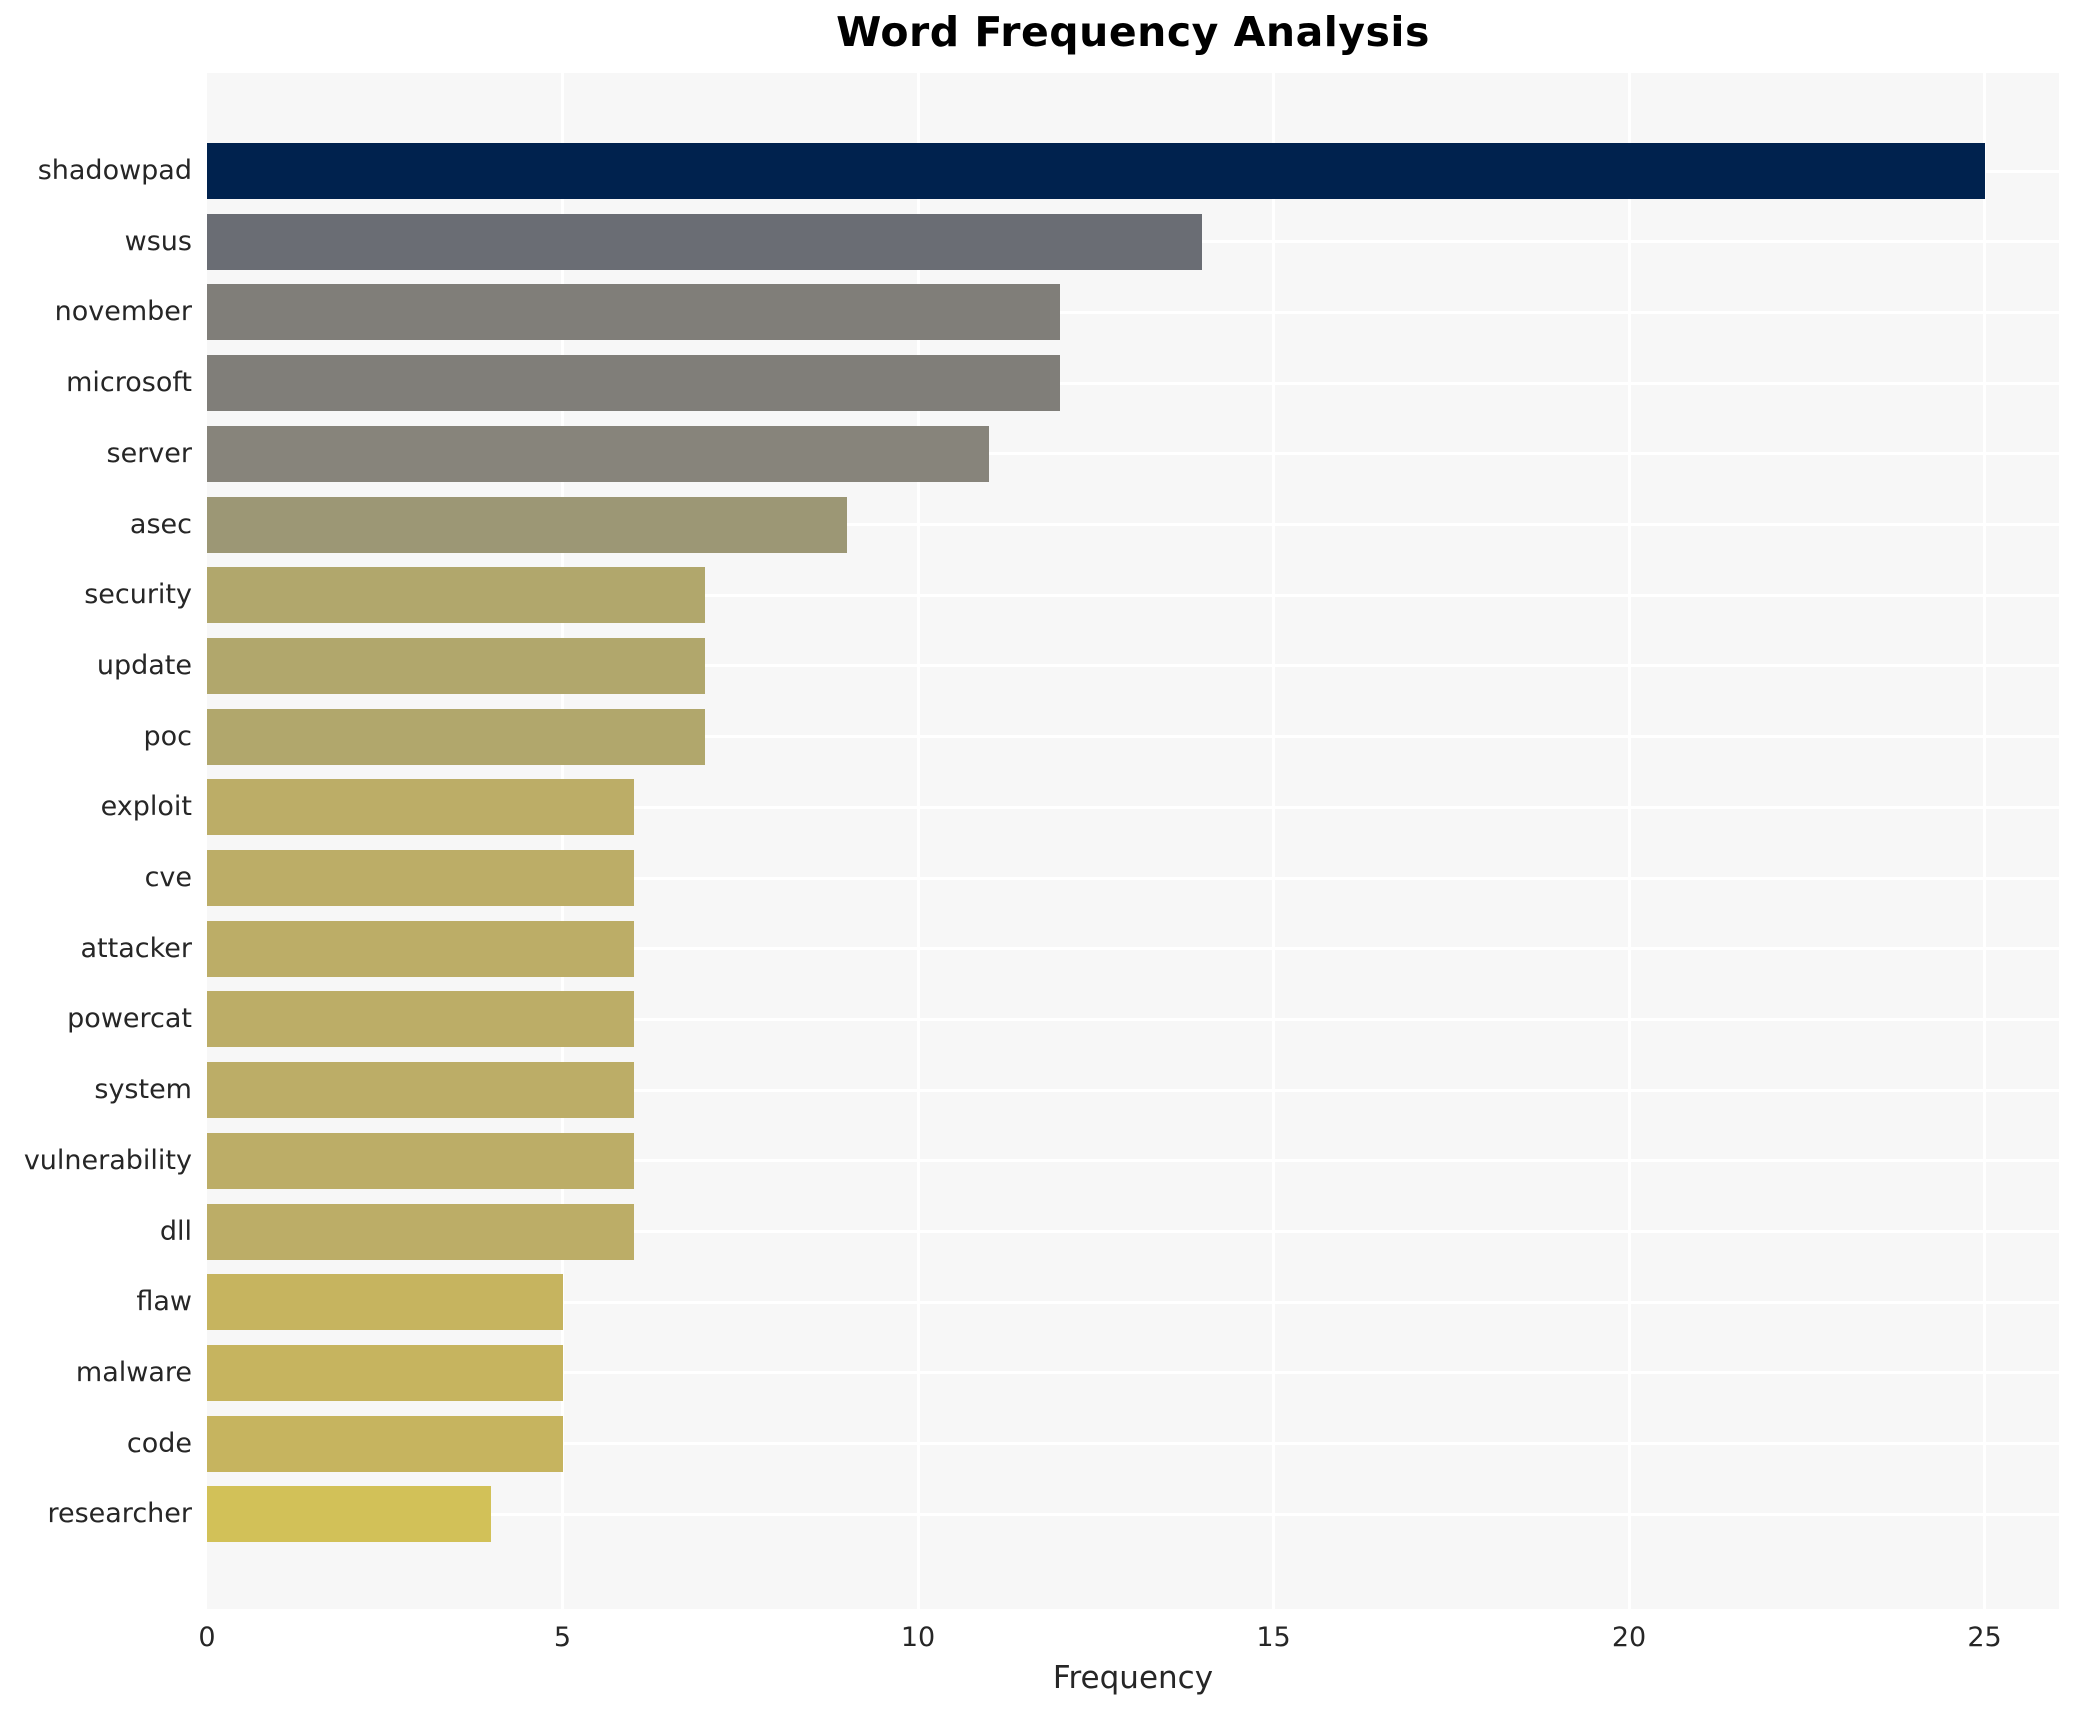 The width and height of the screenshot is (2085, 1710). I want to click on bar-security, so click(456, 595).